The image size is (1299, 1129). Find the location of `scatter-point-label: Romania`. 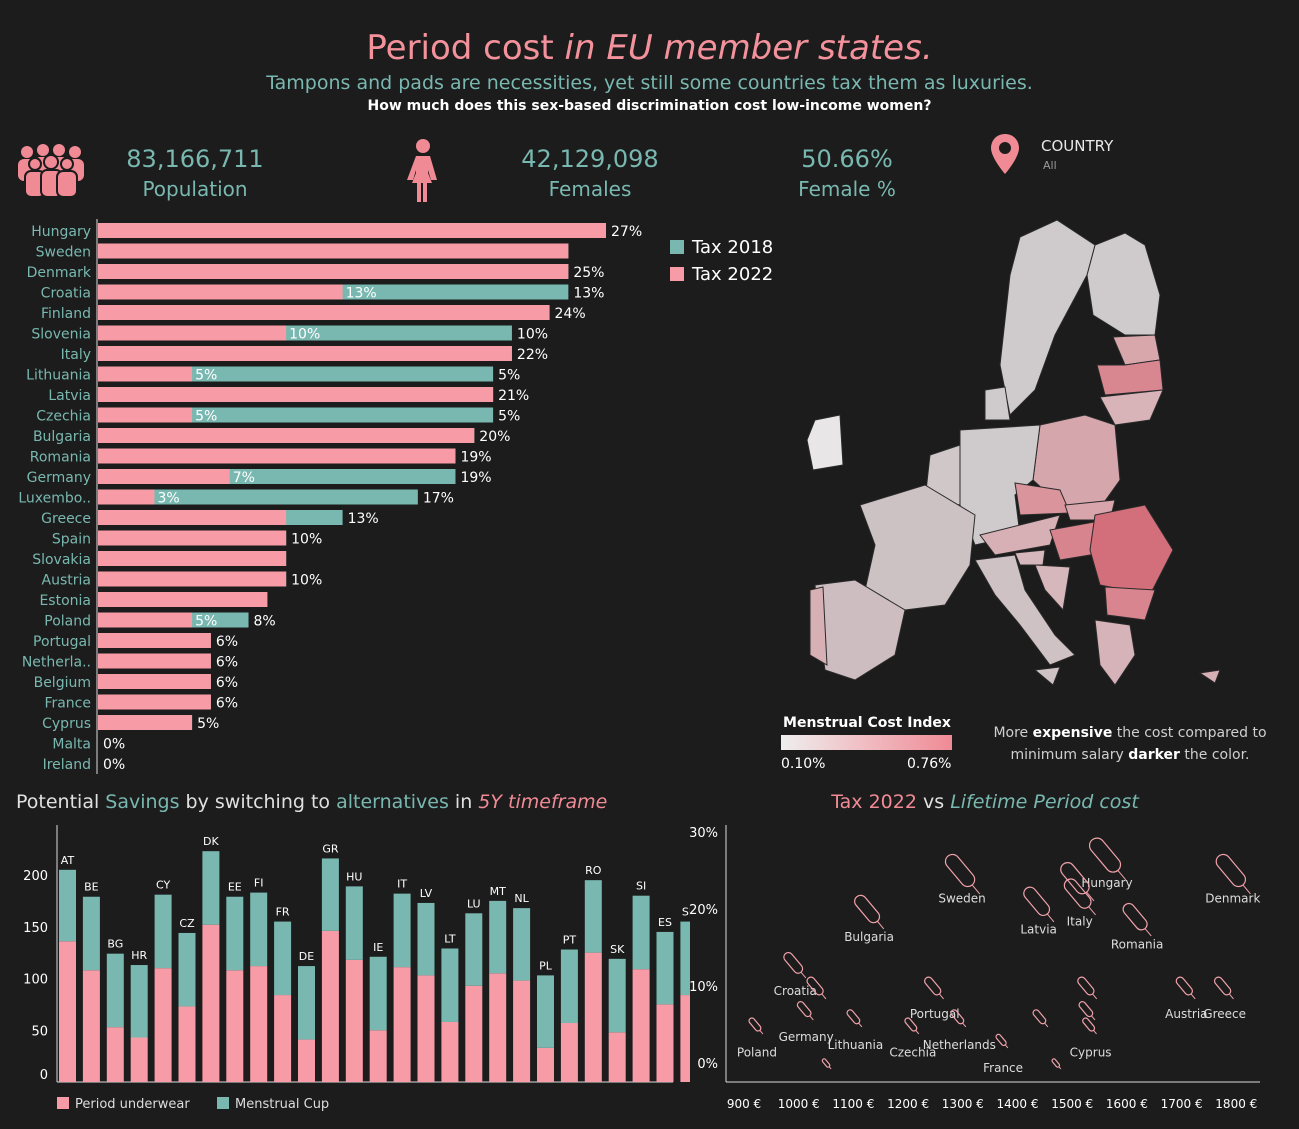

scatter-point-label: Romania is located at coordinates (1137, 945).